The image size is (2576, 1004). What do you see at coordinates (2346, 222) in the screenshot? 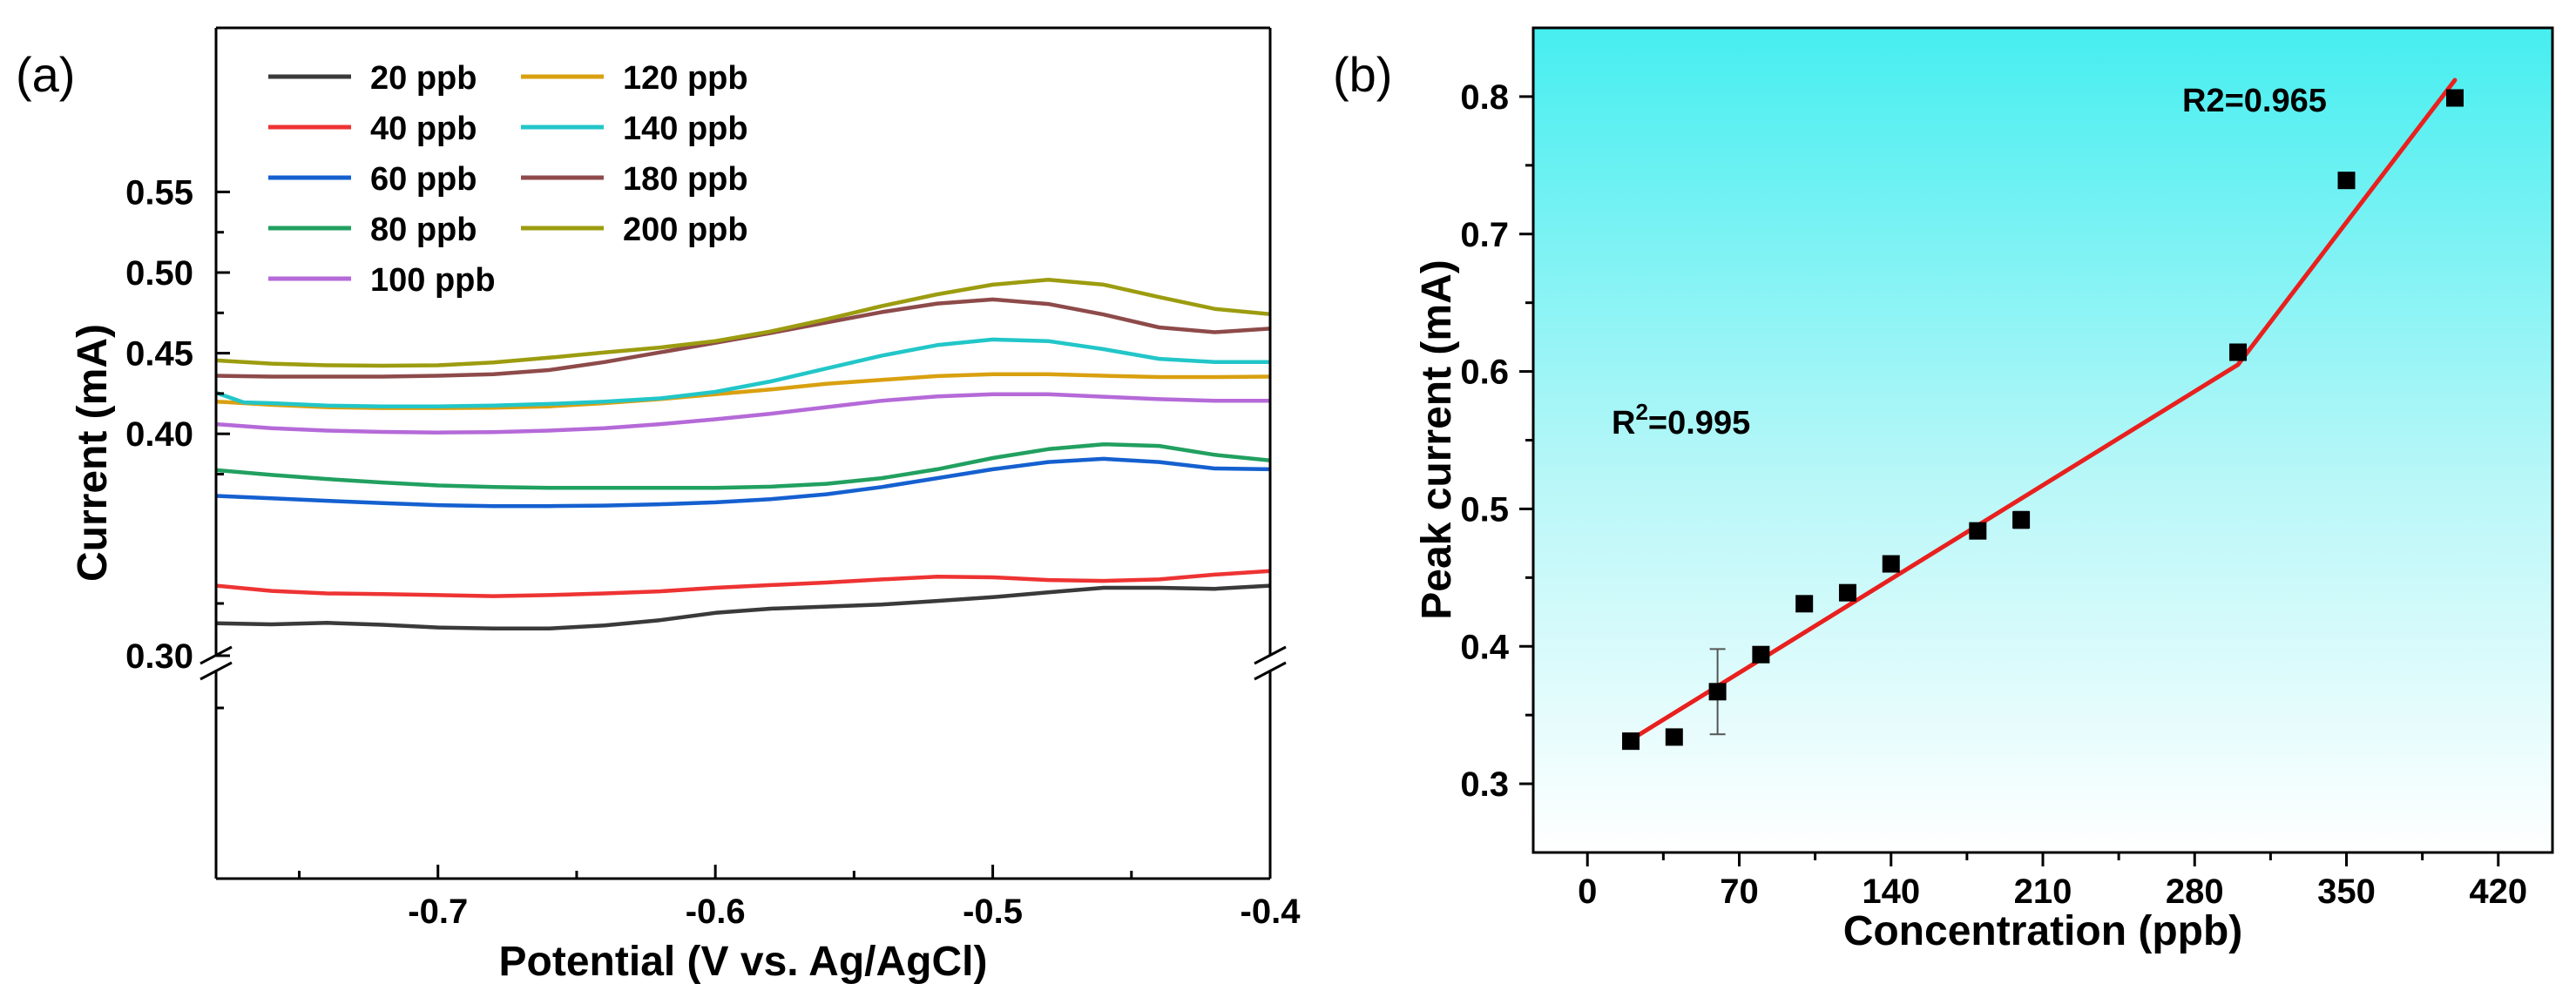
I see `fit-line-fit-high` at bounding box center [2346, 222].